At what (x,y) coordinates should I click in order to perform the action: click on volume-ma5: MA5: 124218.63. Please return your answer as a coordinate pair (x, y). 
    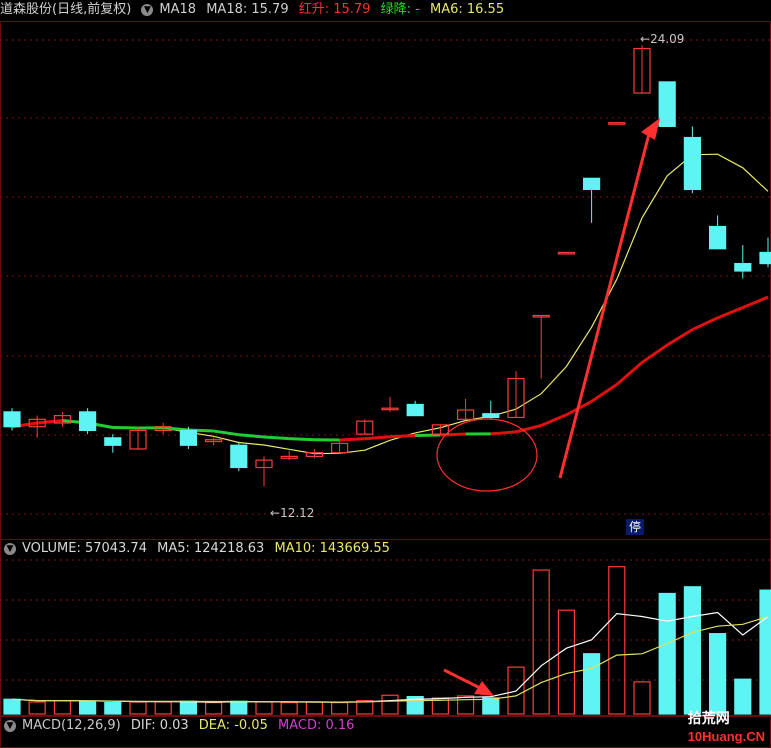
    Looking at the image, I should click on (211, 548).